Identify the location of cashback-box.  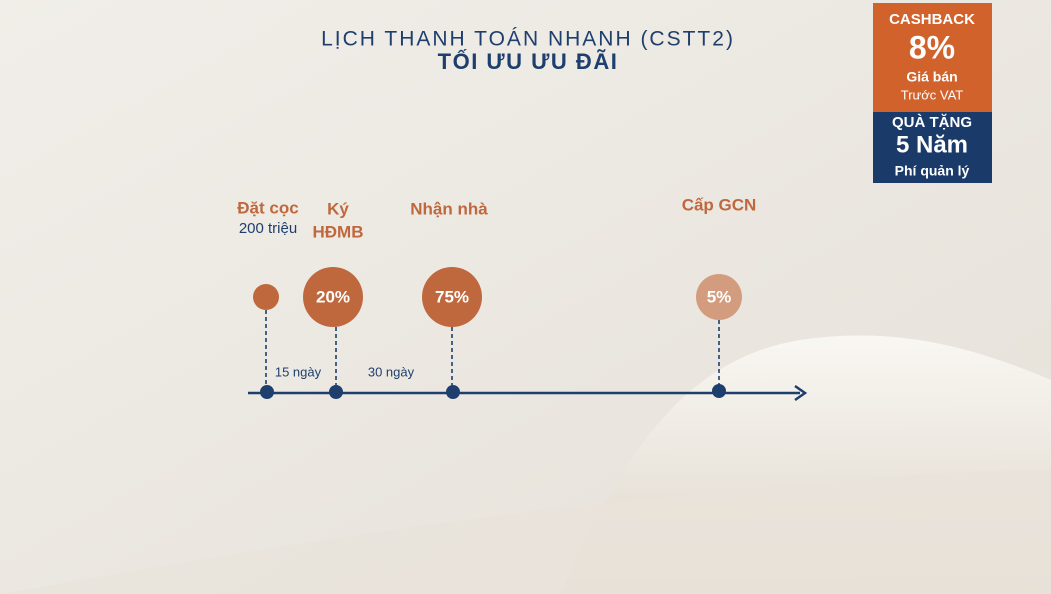
(932, 57).